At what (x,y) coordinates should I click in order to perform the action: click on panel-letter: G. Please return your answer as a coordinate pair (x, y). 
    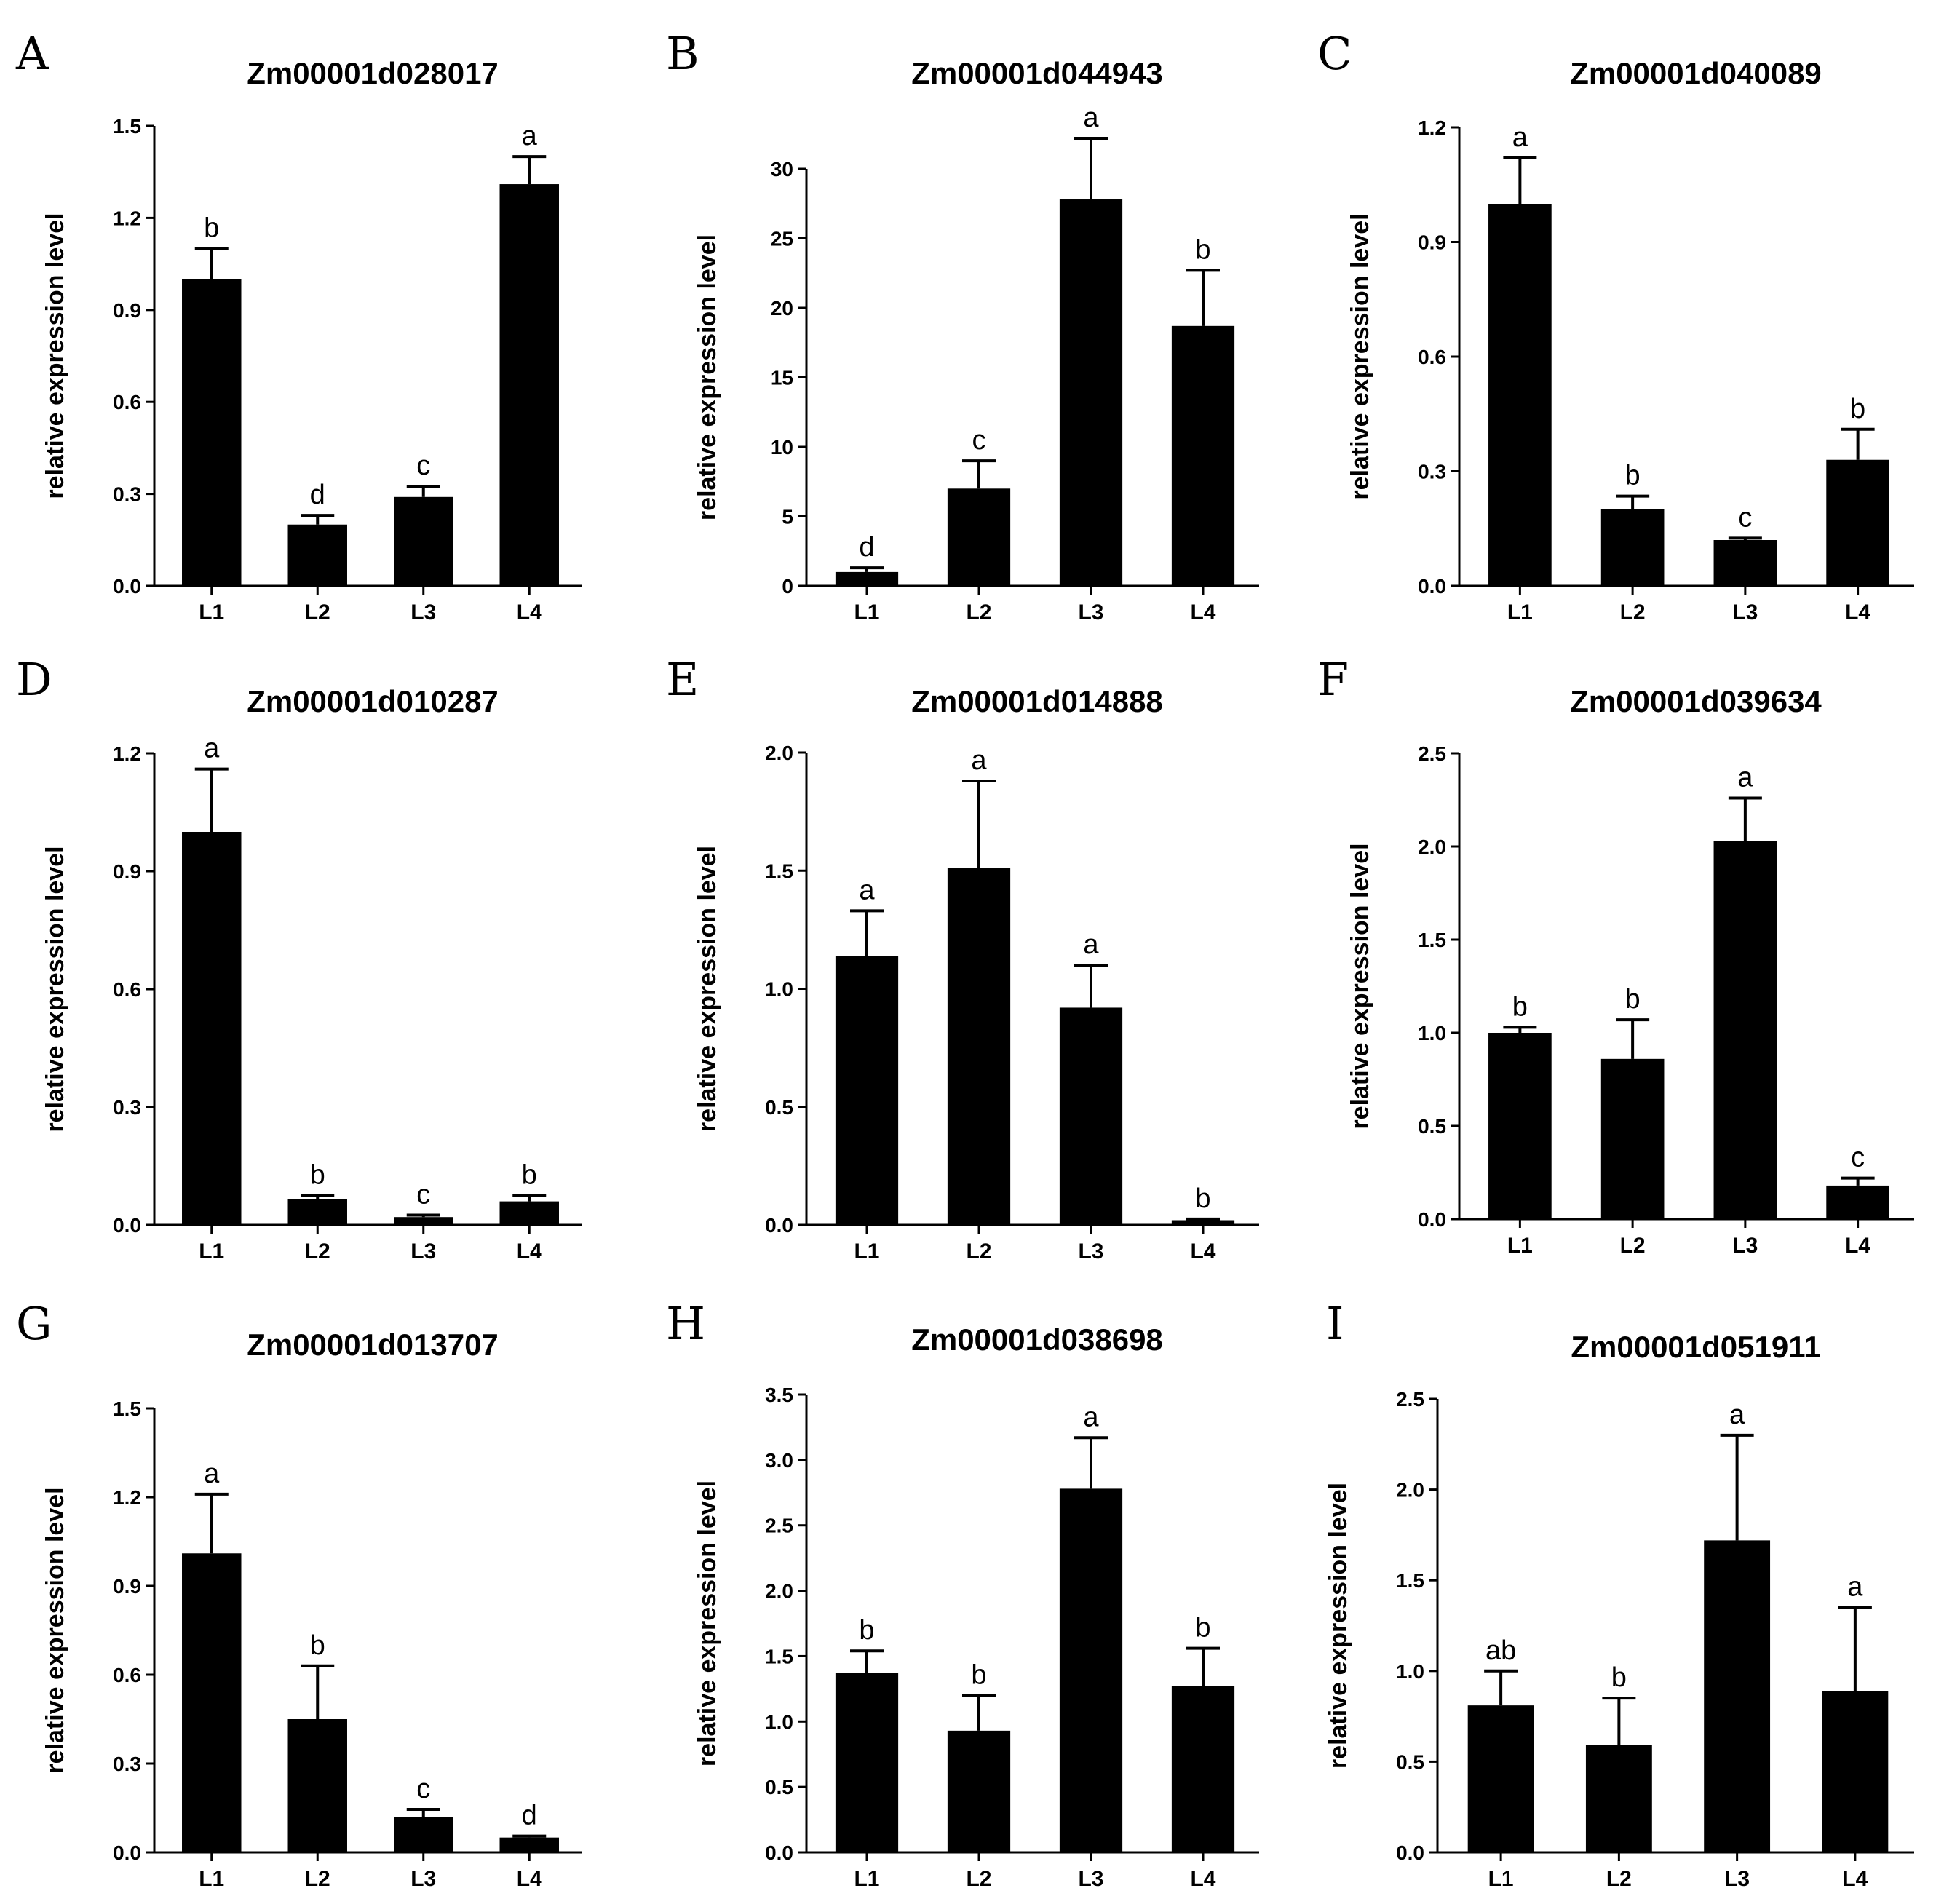
    Looking at the image, I should click on (34, 1323).